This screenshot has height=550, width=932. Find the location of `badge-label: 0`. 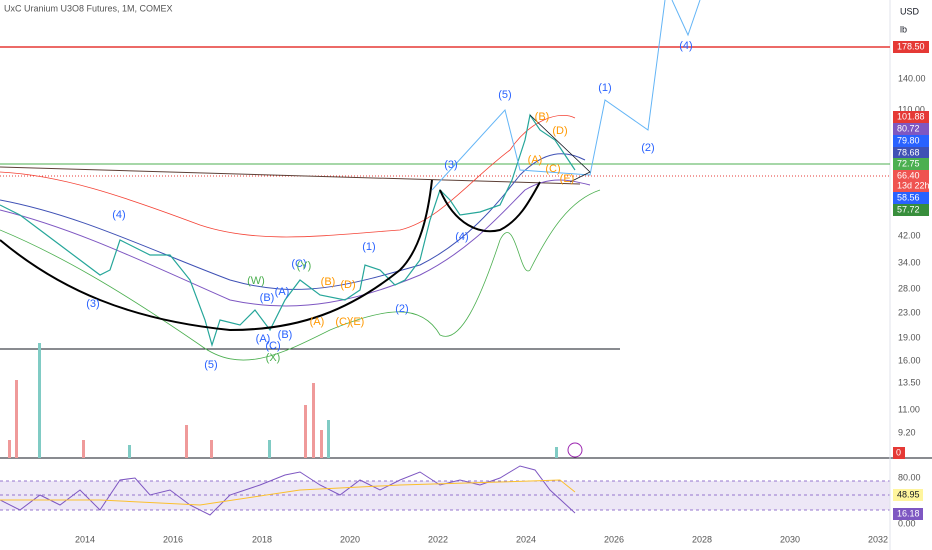

badge-label: 0 is located at coordinates (898, 452).